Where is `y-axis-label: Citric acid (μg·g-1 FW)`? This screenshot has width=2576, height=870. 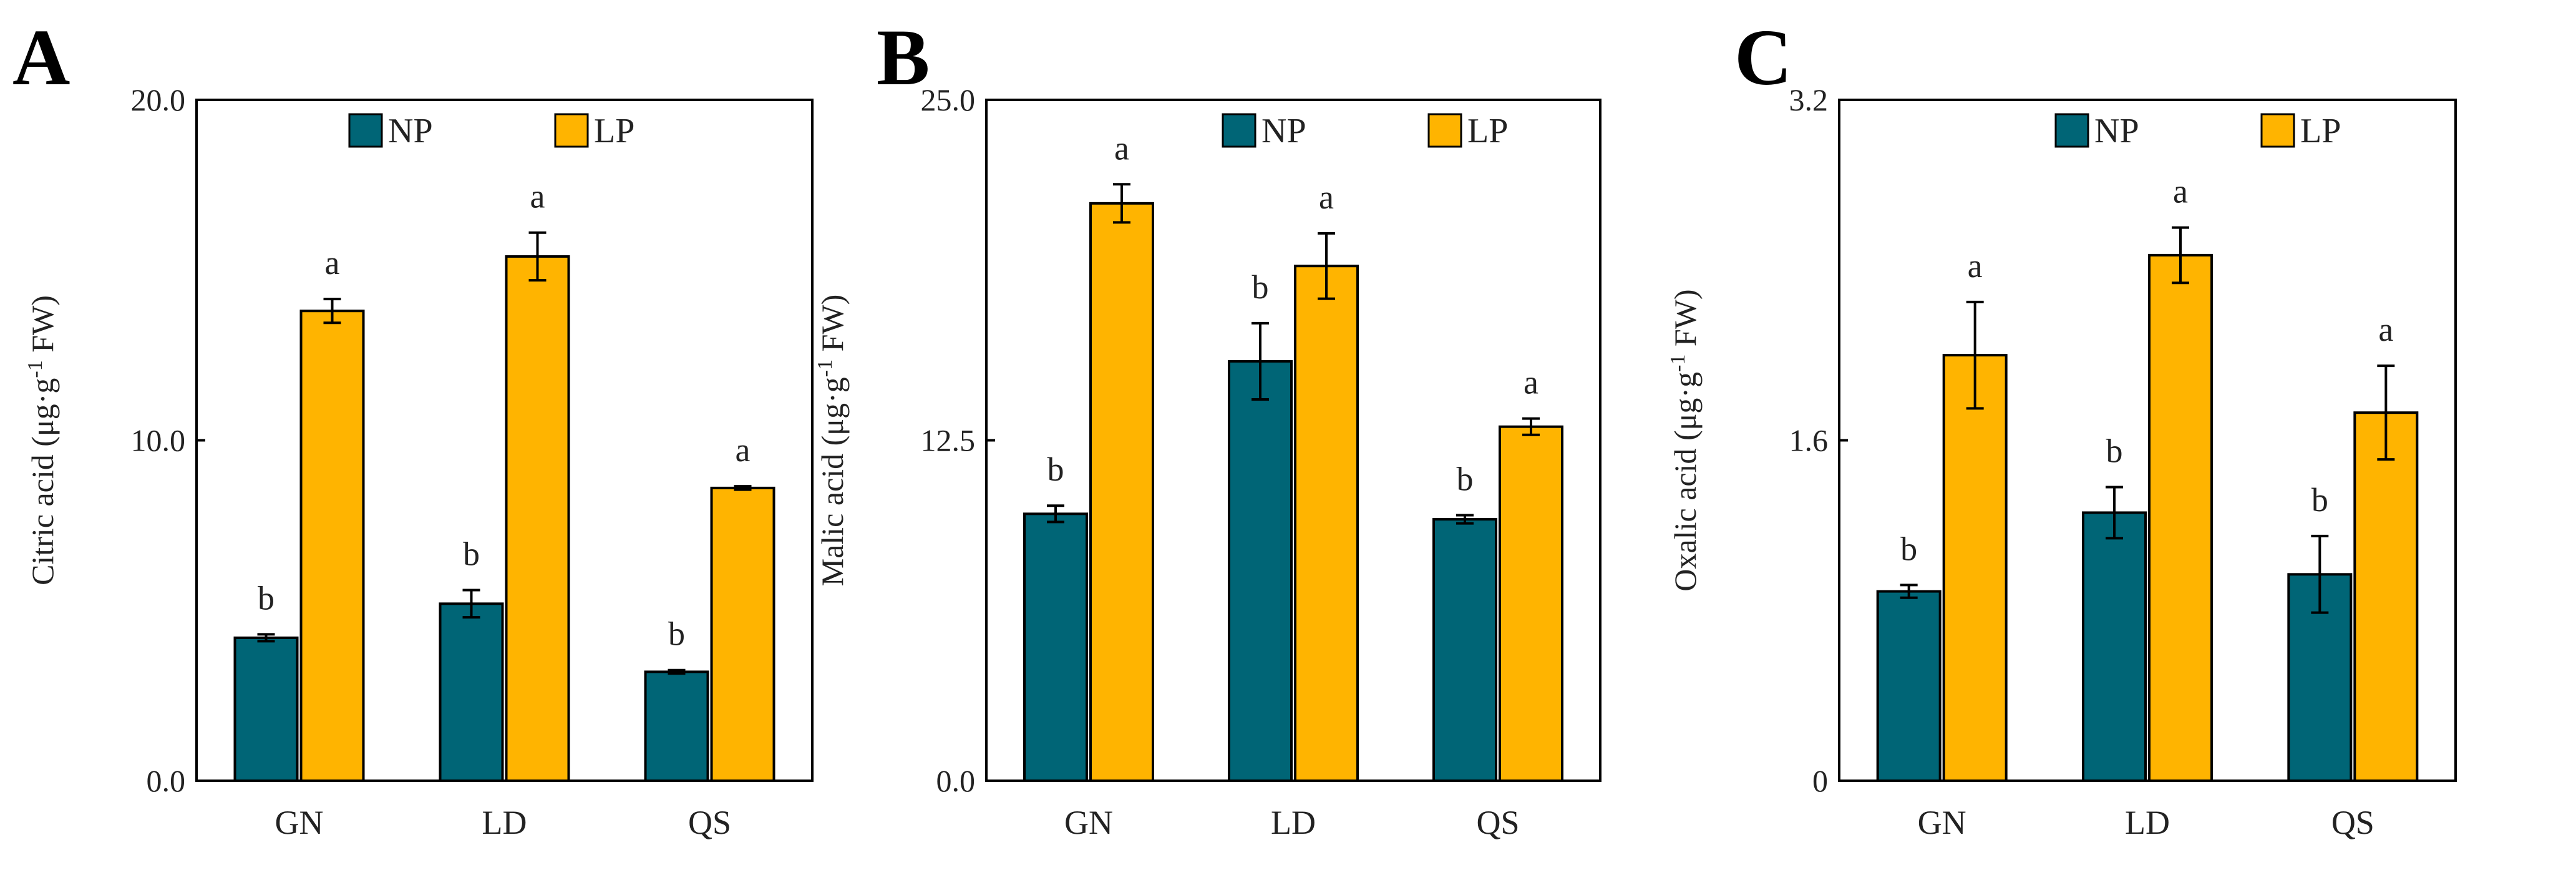 y-axis-label: Citric acid (μg·g-1 FW) is located at coordinates (42, 440).